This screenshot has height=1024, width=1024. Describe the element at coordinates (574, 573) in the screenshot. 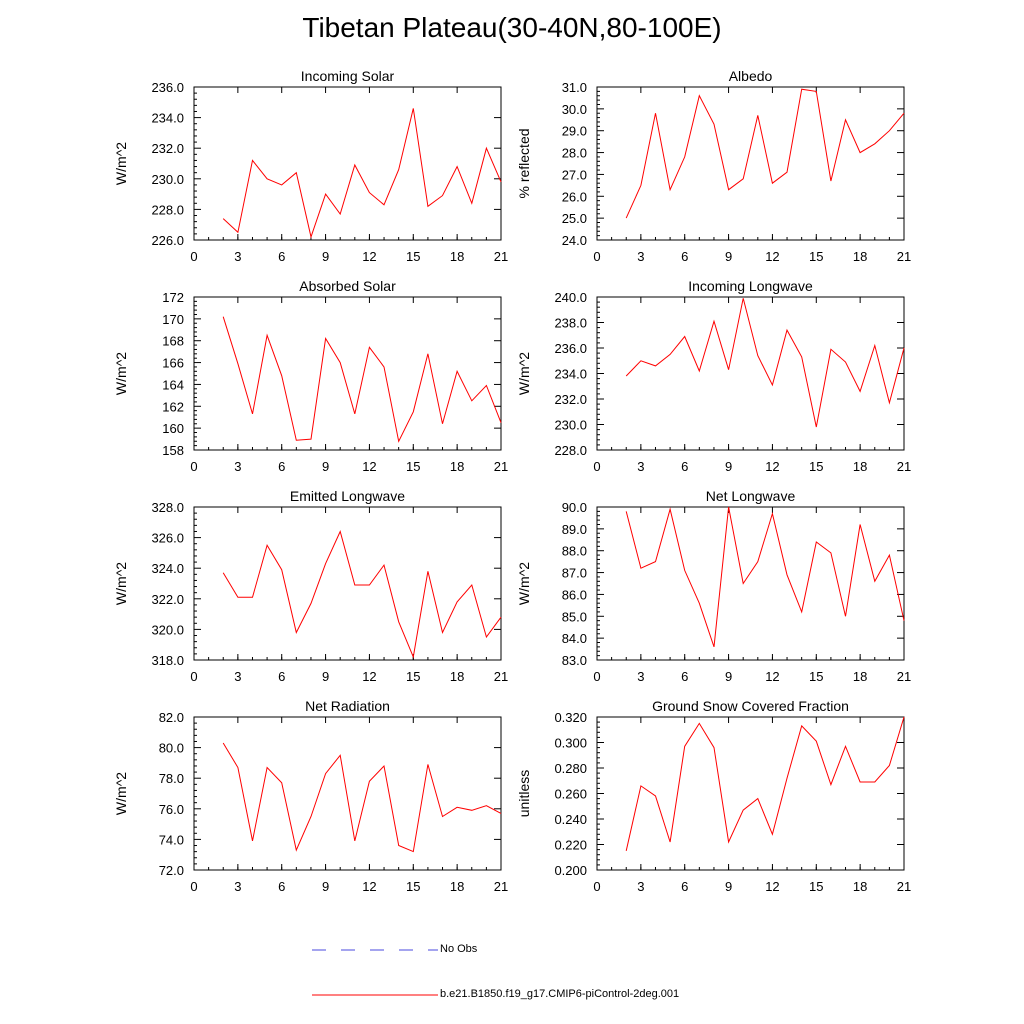

I see `y-tick-label: 87.0` at that location.